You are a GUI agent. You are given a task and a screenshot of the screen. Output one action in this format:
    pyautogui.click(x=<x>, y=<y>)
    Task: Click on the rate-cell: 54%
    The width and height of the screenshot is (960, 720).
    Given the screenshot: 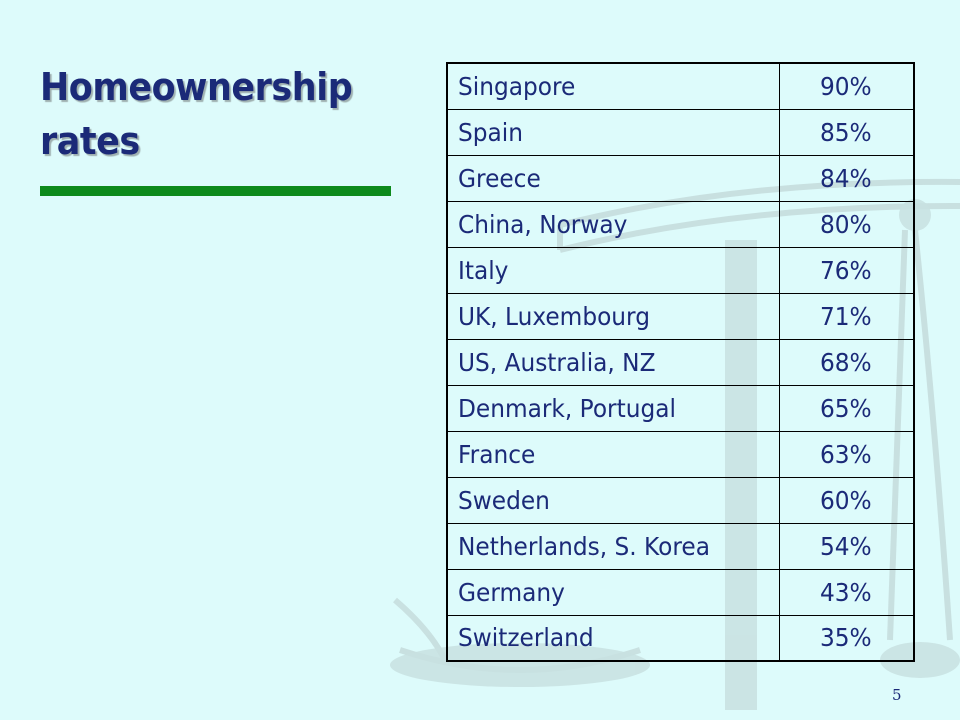 What is the action you would take?
    pyautogui.click(x=846, y=546)
    